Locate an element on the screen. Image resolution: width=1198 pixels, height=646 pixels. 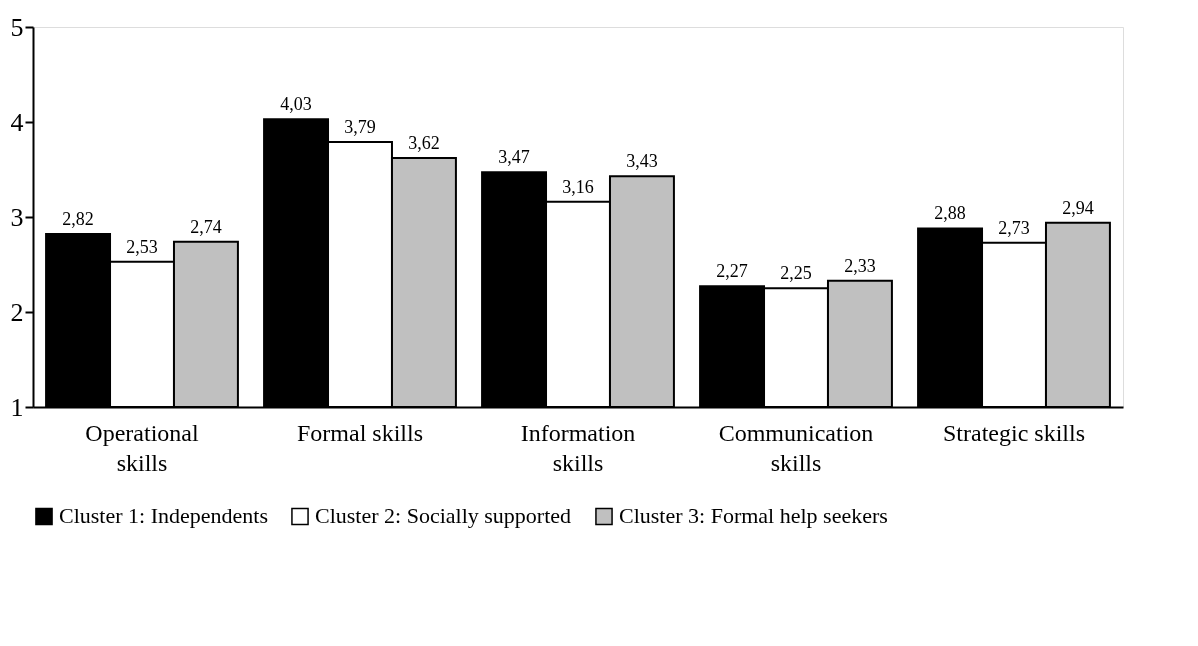
y-tick-label: 5 is located at coordinates (17, 27).